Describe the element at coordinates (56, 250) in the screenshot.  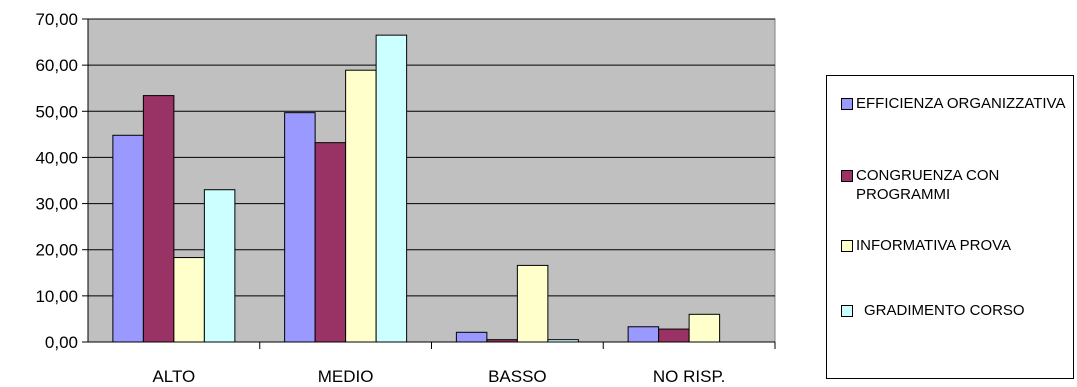
I see `y-tick-label: 20,00` at that location.